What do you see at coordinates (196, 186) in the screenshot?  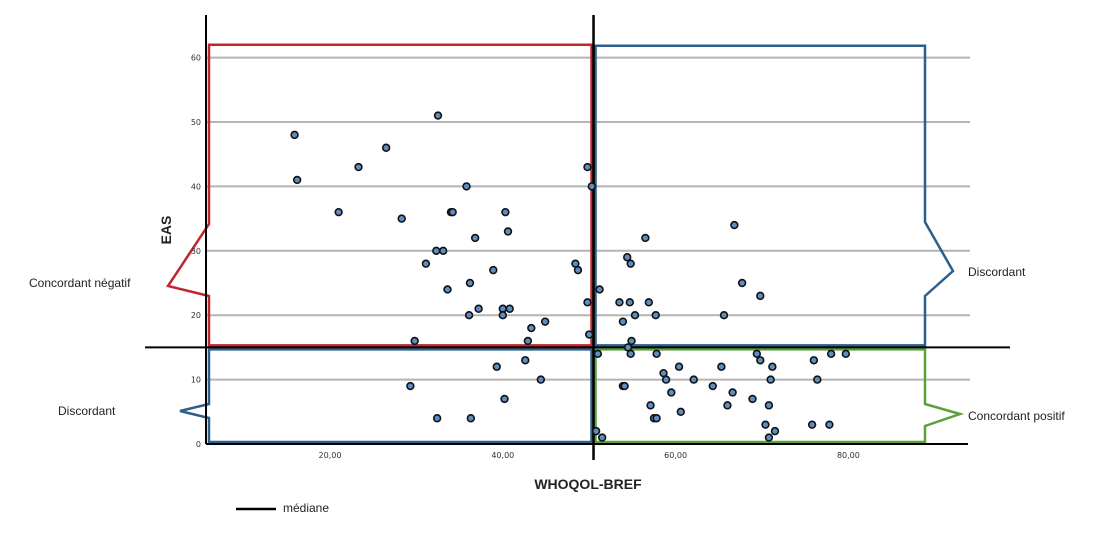 I see `y-tick-label: 40` at bounding box center [196, 186].